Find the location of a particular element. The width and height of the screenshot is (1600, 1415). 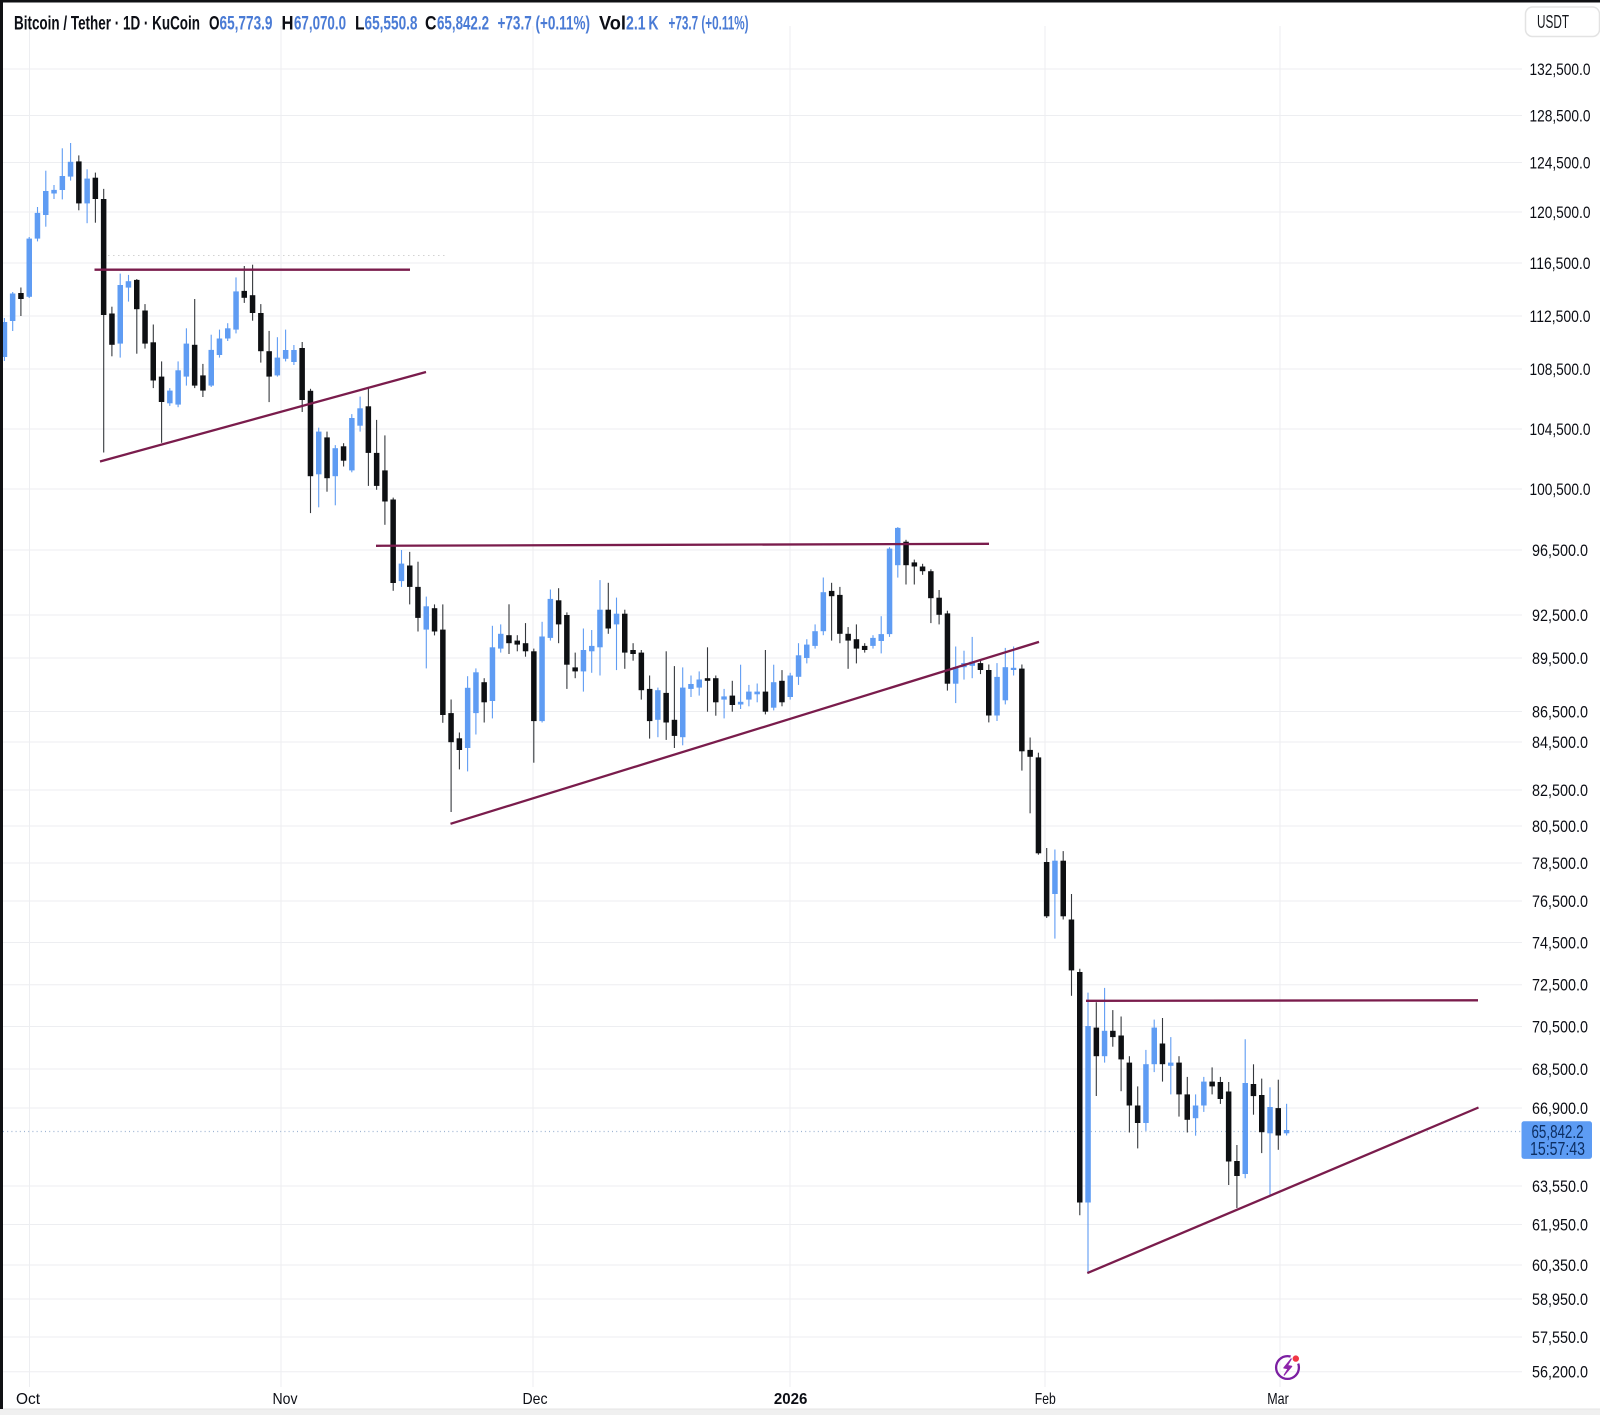

svg-text: 89,500.0 is located at coordinates (1560, 659).